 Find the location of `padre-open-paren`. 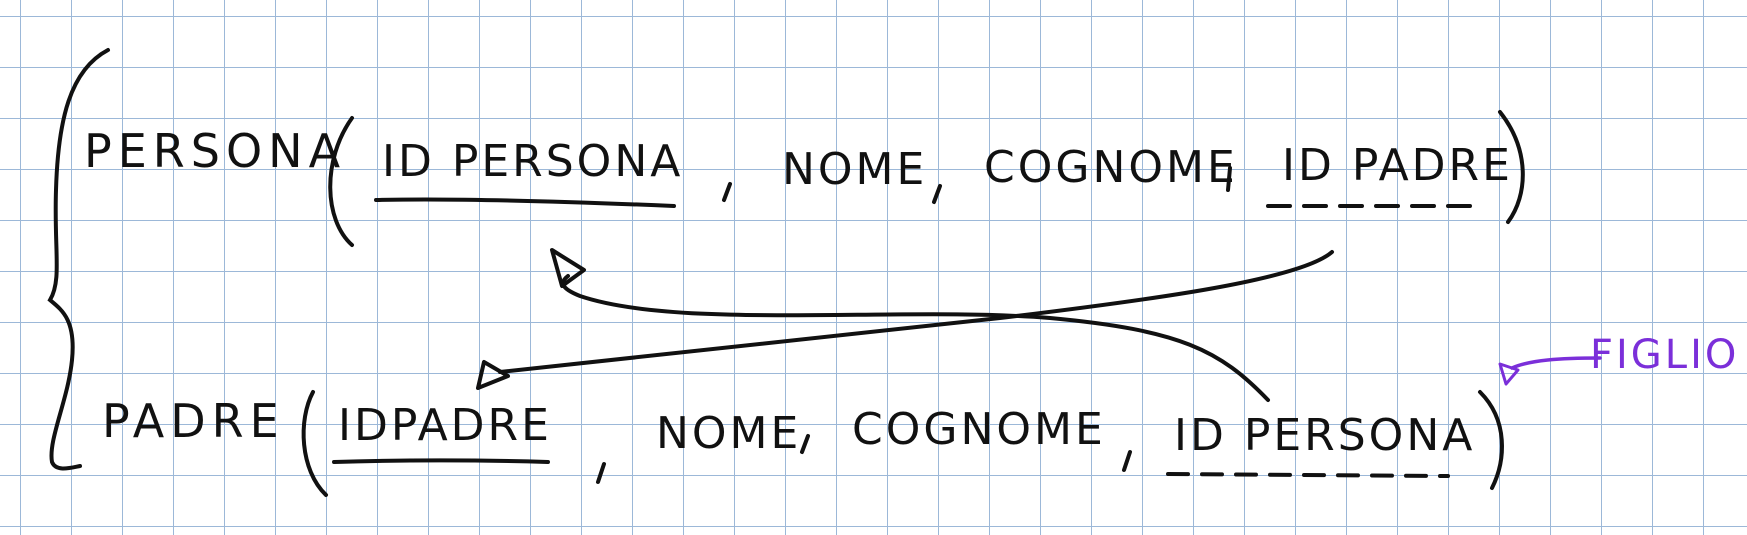

padre-open-paren is located at coordinates (314, 443).